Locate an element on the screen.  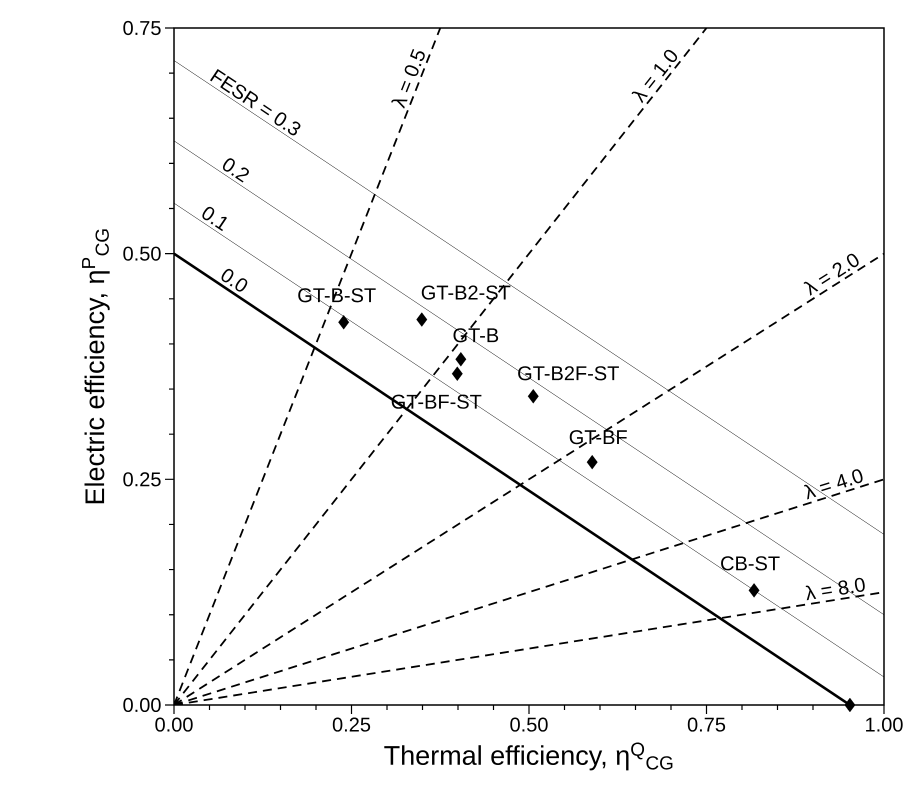
x-axis-title: Thermal efficiency, η$^{Q}$CG is located at coordinates (528, 756).